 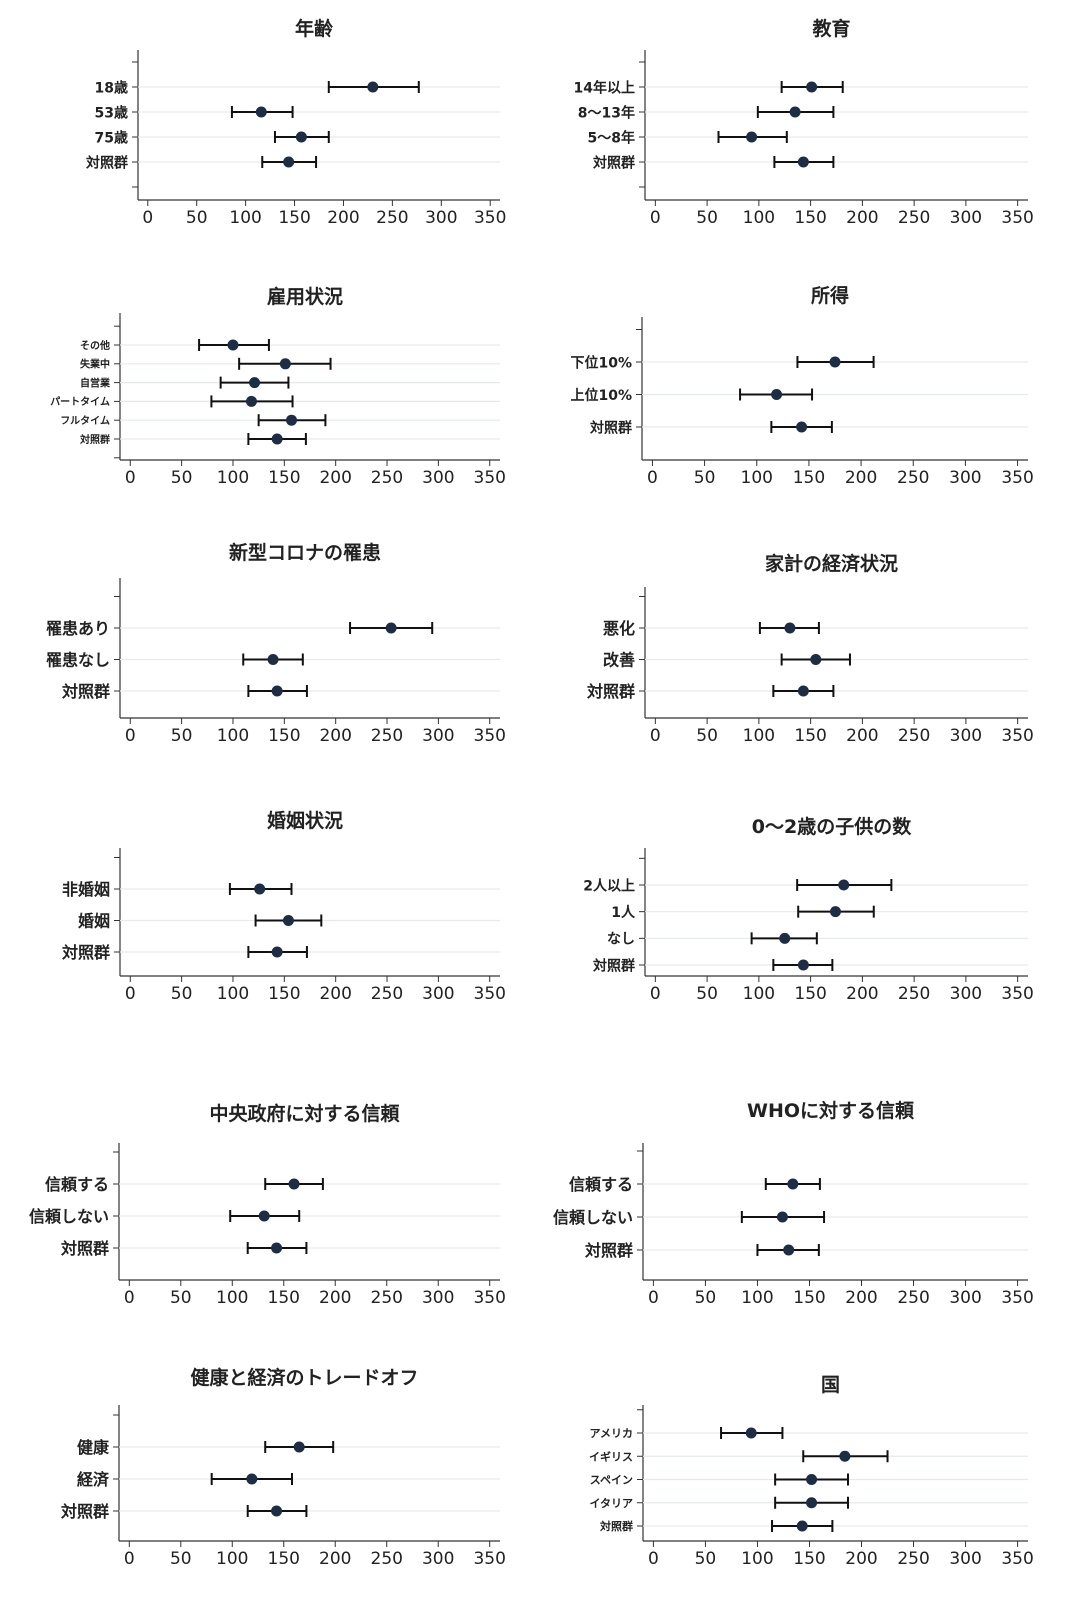 I want to click on chart-title: 中央政府に対する信頼, so click(x=304, y=1113).